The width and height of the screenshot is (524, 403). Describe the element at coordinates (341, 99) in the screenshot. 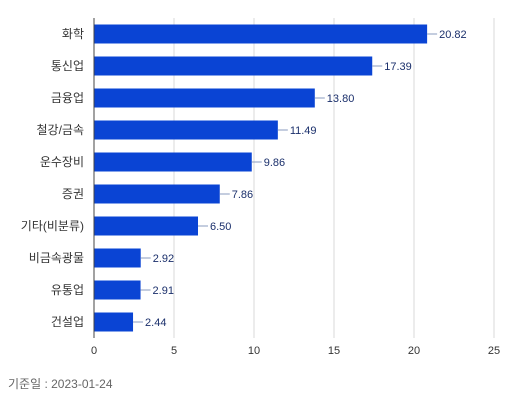

I see `value-label: 13.80` at that location.